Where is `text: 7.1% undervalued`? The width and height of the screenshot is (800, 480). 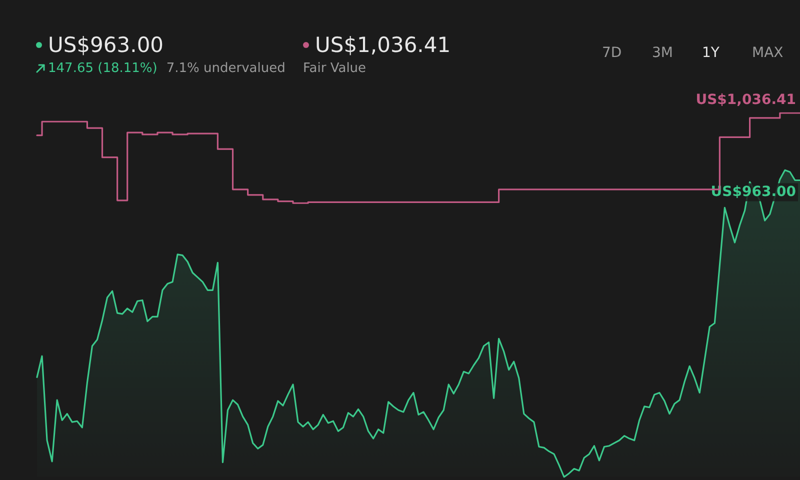 text: 7.1% undervalued is located at coordinates (226, 68).